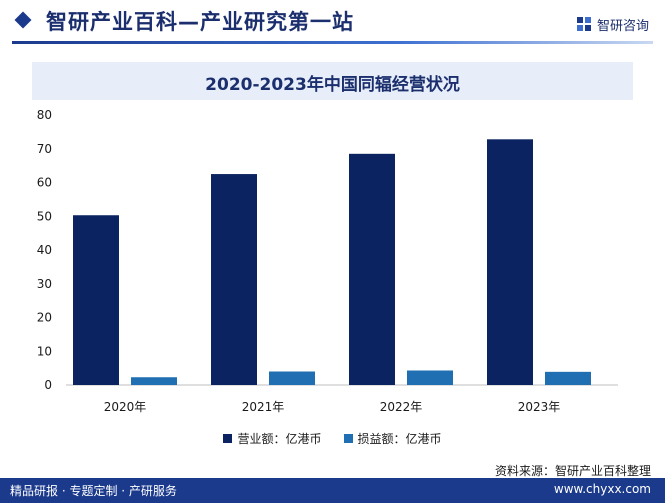 This screenshot has width=665, height=503. I want to click on footer-services: 精品研报 · 专题定制 · 产研服务, so click(93, 491).